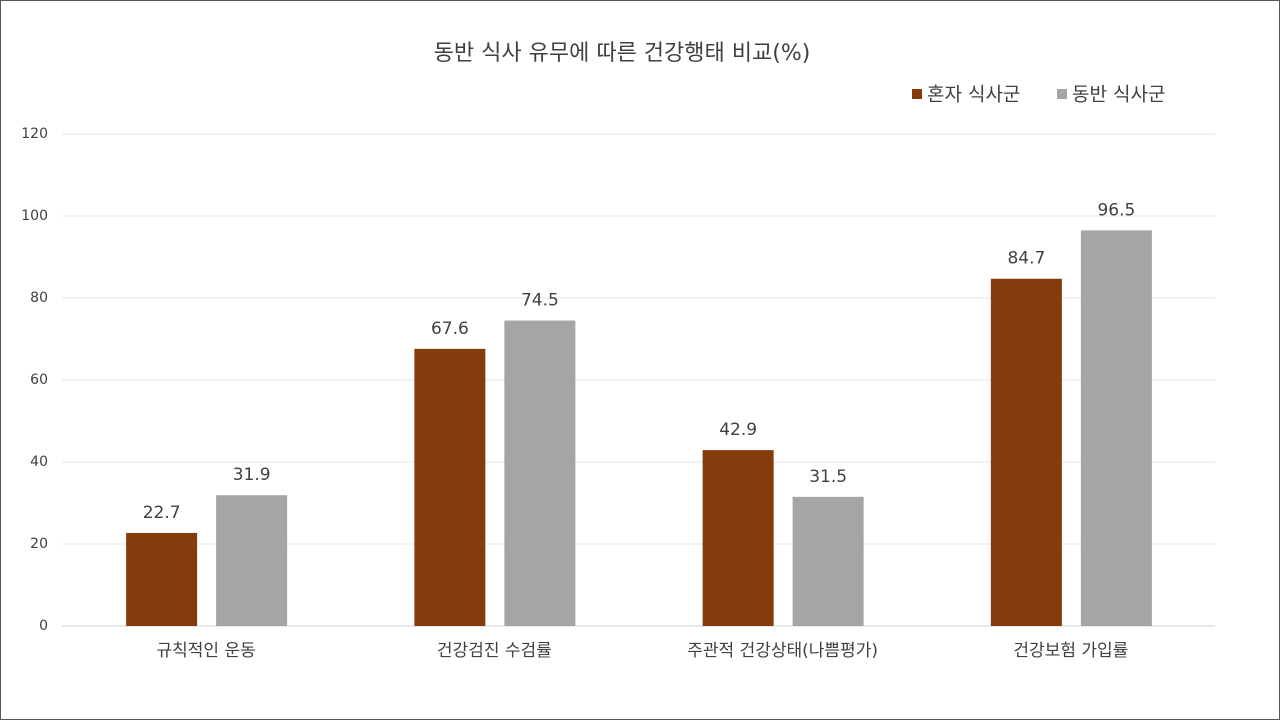  Describe the element at coordinates (43, 626) in the screenshot. I see `y-tick-label: 0` at that location.